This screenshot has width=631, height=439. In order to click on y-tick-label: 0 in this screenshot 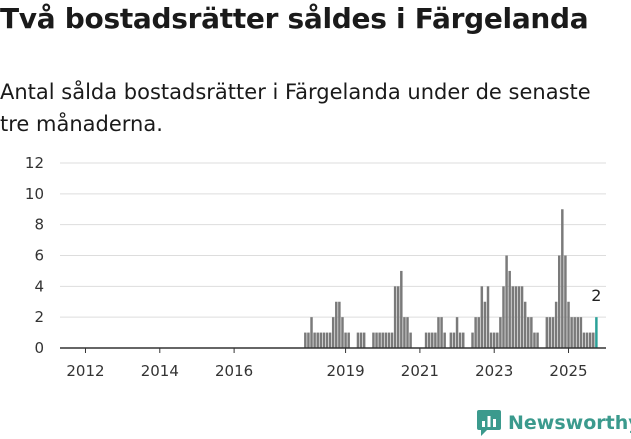, I will do `click(39, 348)`.